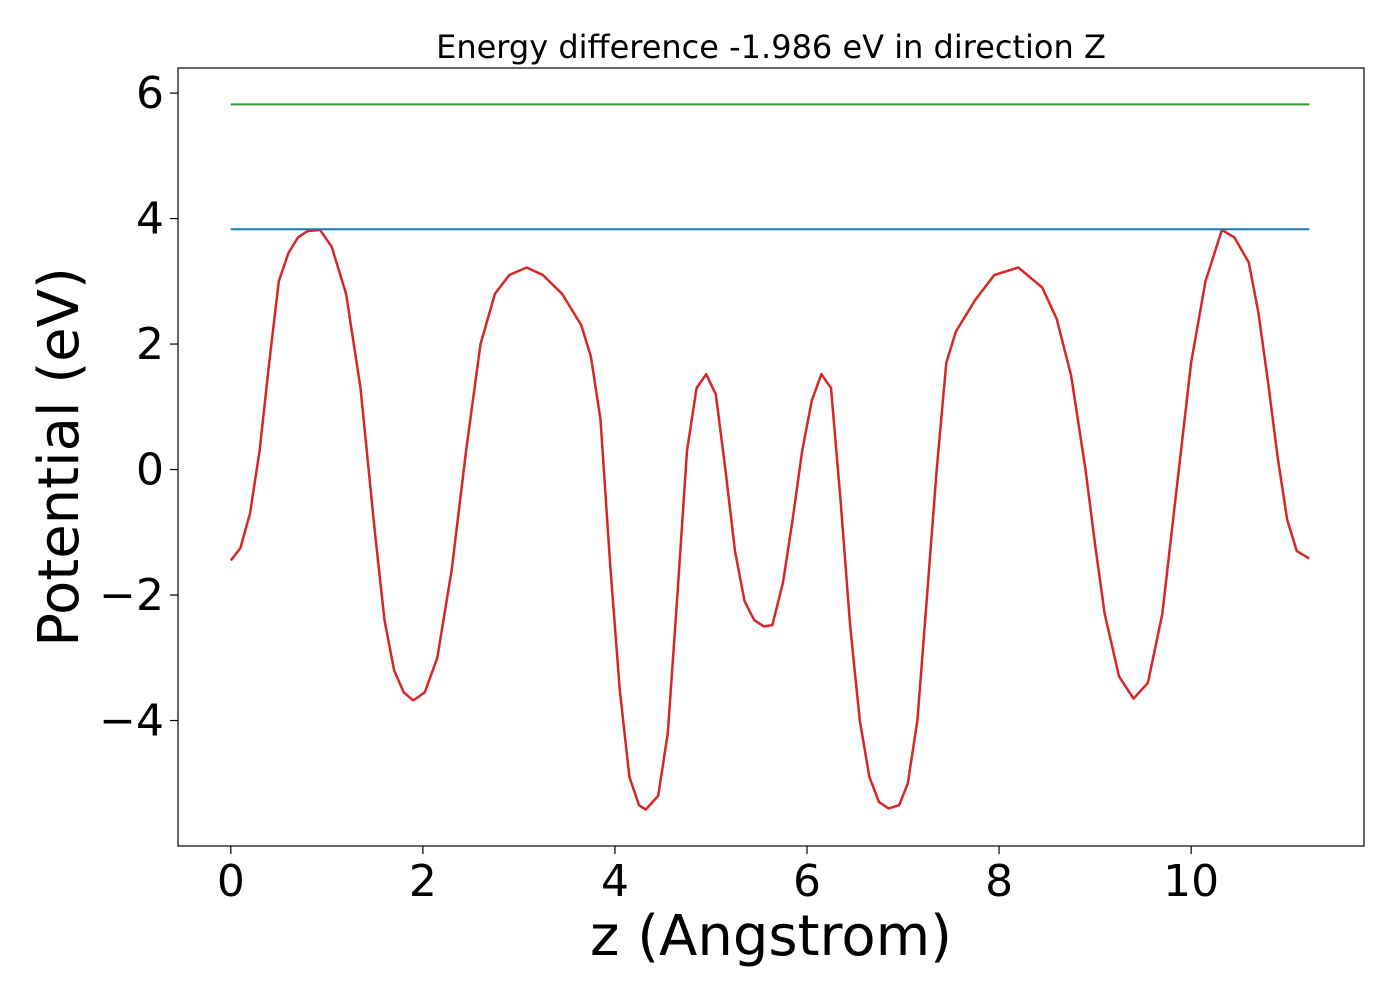 The image size is (1400, 1000). Describe the element at coordinates (423, 881) in the screenshot. I see `x-tick-label: 2` at that location.